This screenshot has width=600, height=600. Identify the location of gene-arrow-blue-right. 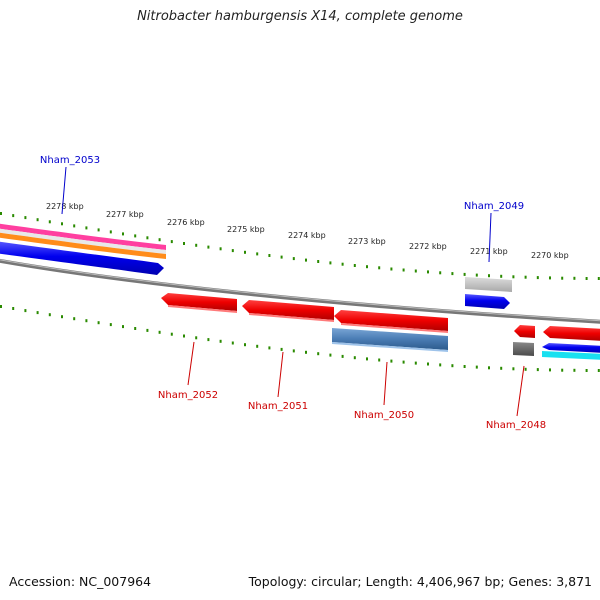
(571, 348).